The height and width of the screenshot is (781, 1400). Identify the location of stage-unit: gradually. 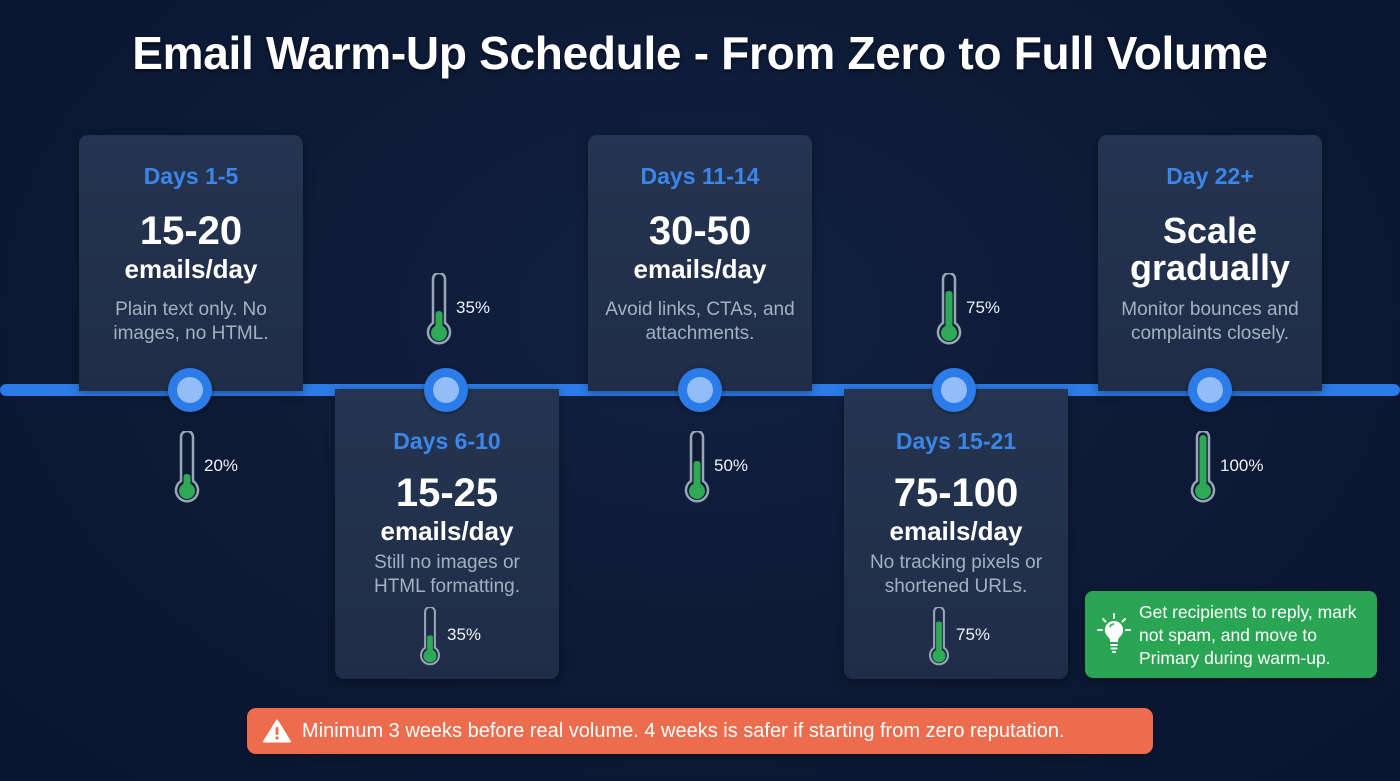
(1210, 267).